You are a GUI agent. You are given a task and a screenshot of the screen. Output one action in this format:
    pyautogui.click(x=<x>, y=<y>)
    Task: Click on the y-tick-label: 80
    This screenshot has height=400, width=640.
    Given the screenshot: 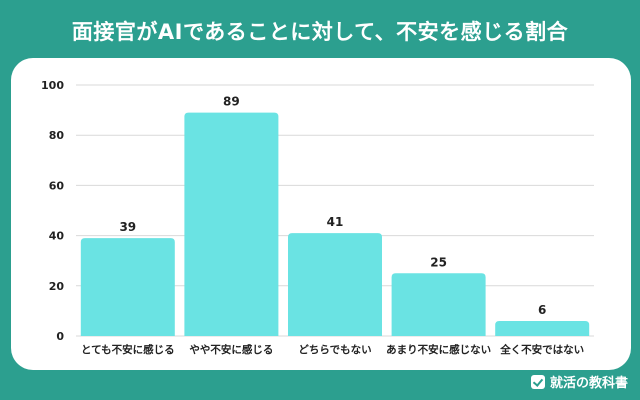 What is the action you would take?
    pyautogui.click(x=57, y=135)
    